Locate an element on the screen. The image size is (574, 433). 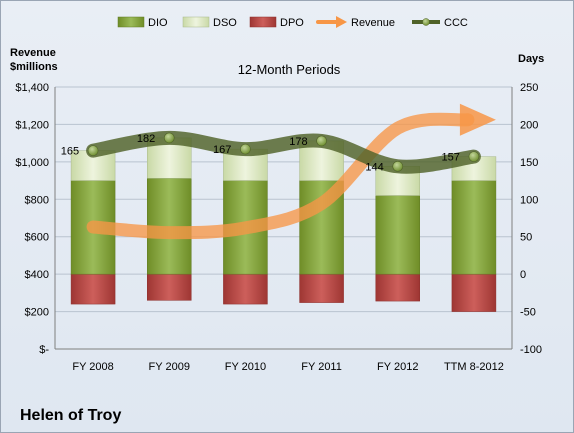
legend-swatch-ccc is located at coordinates (426, 22).